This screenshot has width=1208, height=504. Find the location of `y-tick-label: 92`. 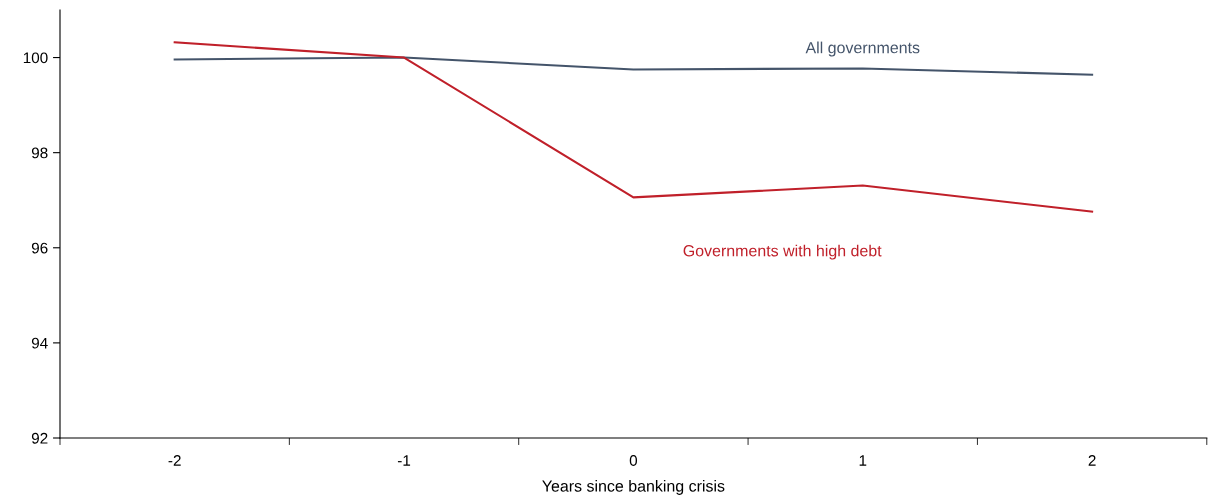

y-tick-label: 92 is located at coordinates (39, 438).